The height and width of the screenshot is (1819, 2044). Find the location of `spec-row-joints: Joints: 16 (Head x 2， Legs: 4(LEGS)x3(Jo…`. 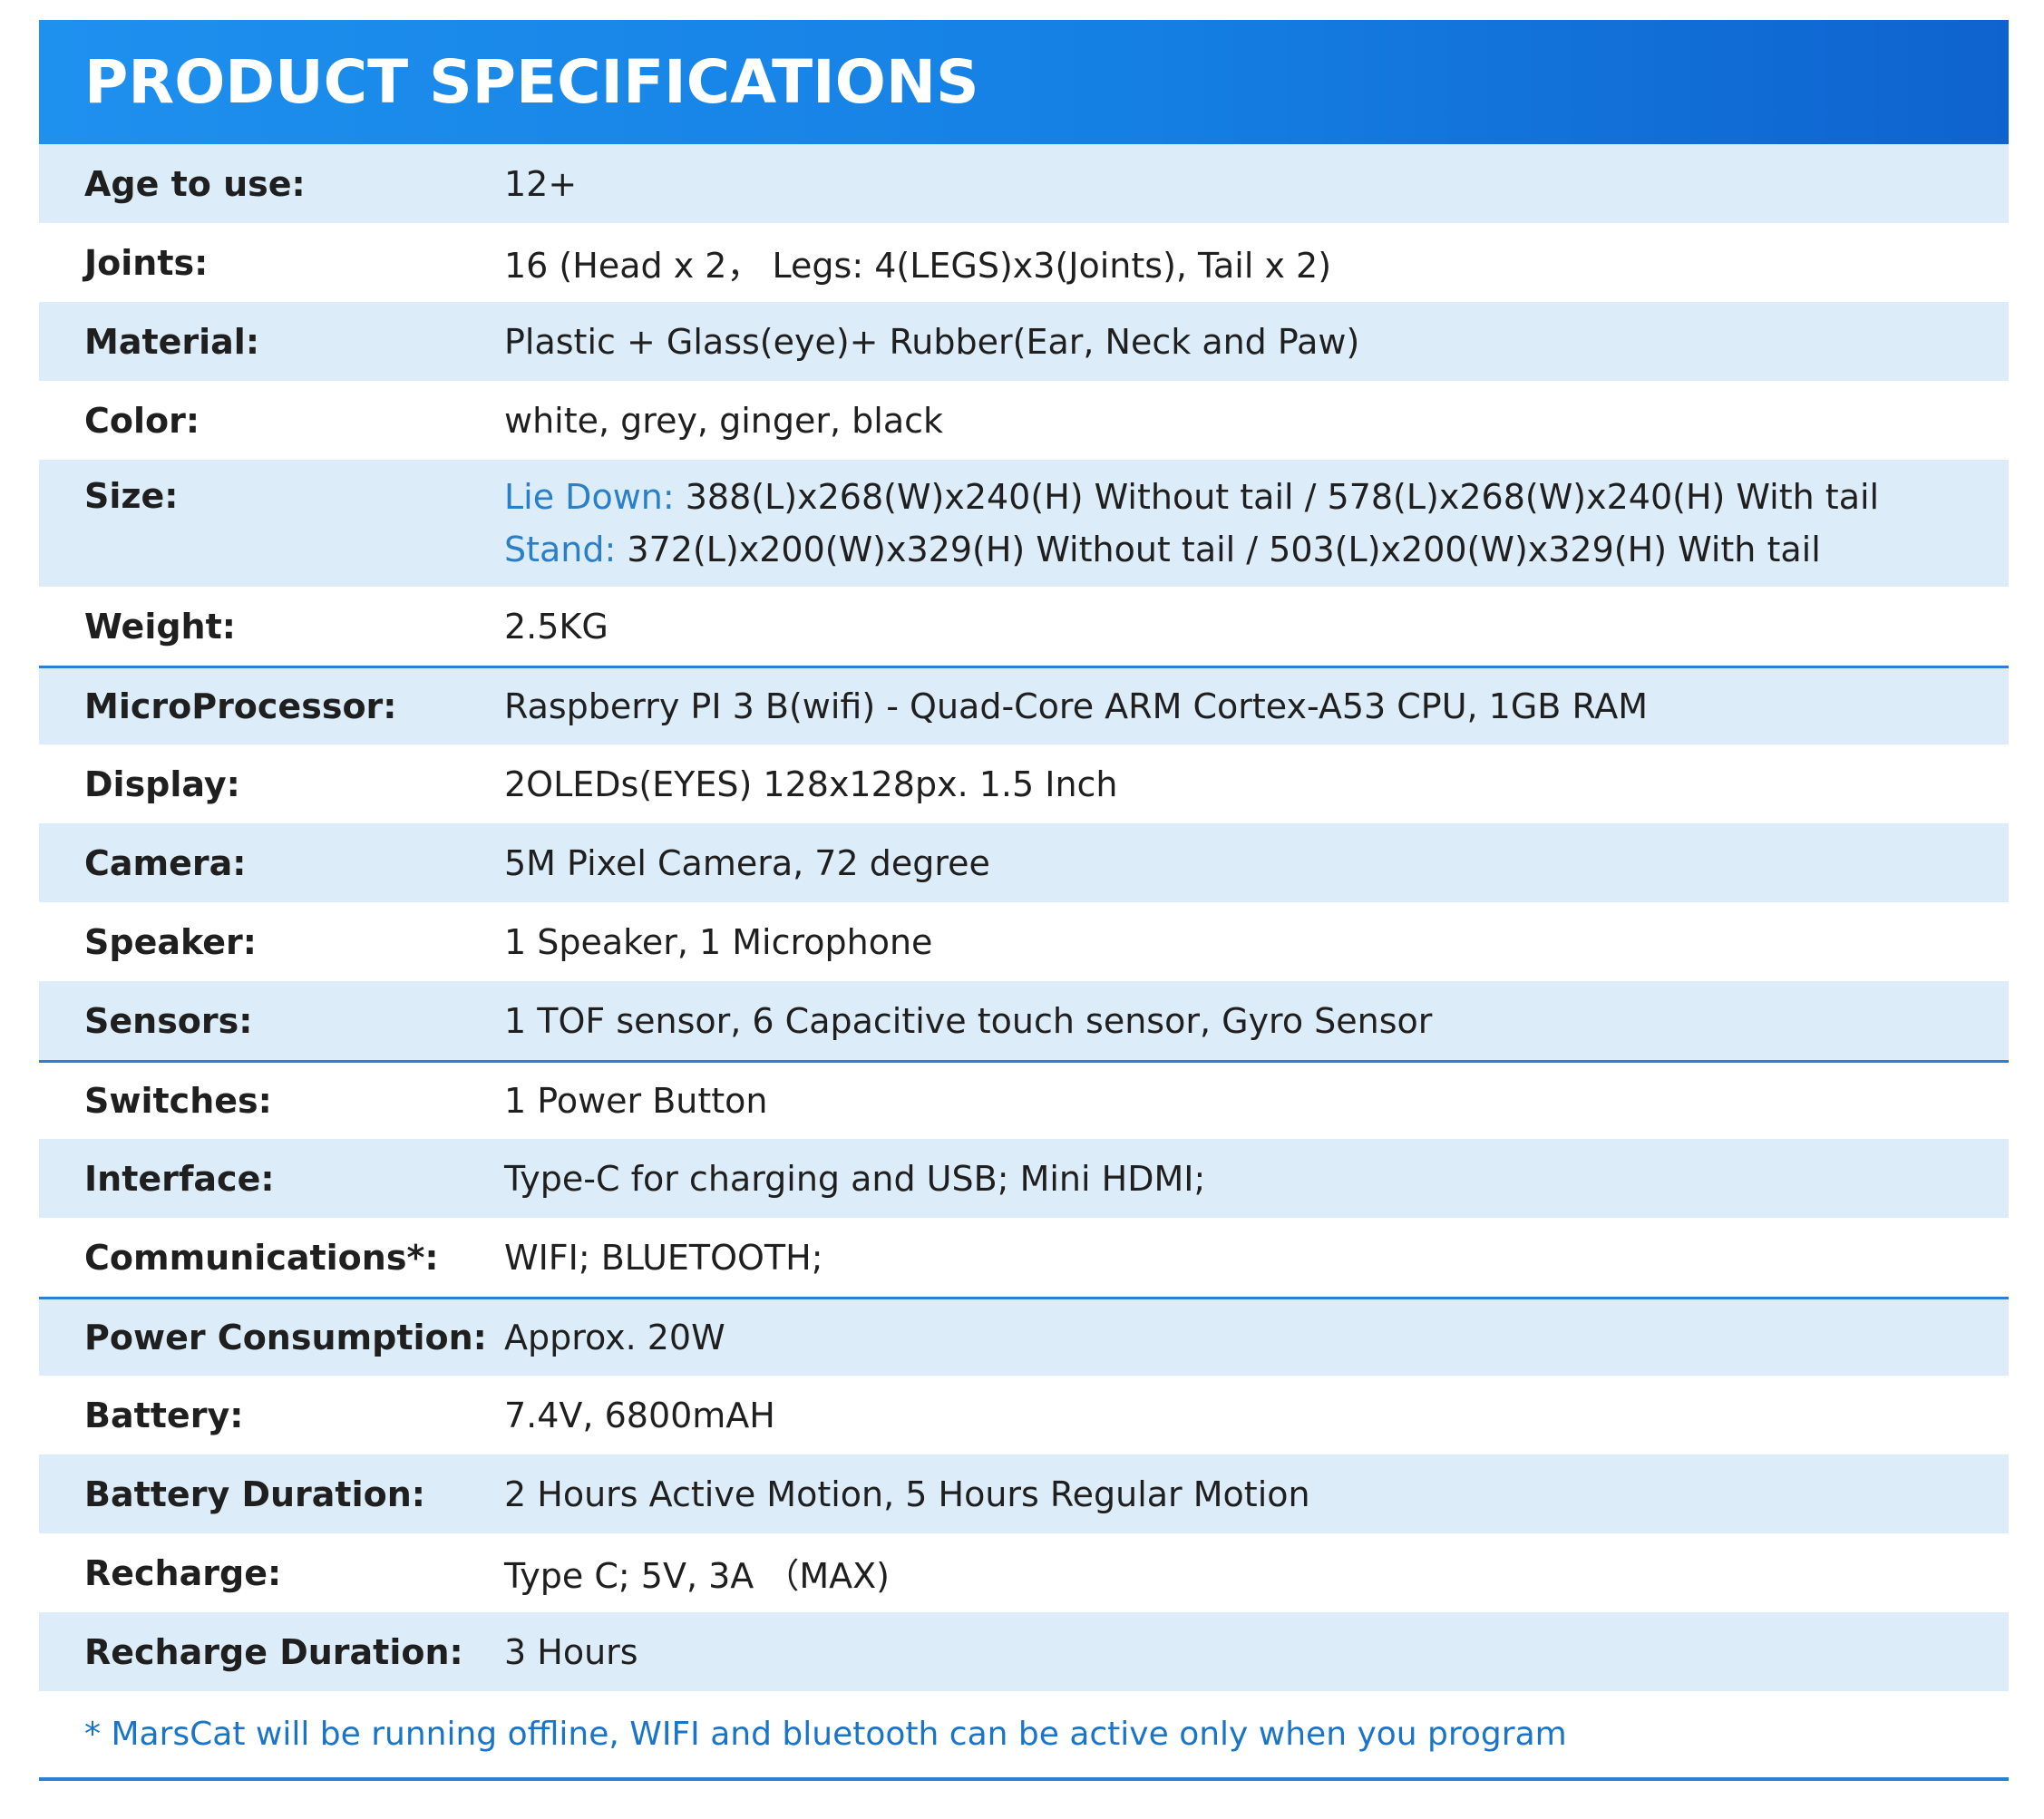

spec-row-joints: Joints: 16 (Head x 2， Legs: 4(LEGS)x3(Jo… is located at coordinates (1024, 262).